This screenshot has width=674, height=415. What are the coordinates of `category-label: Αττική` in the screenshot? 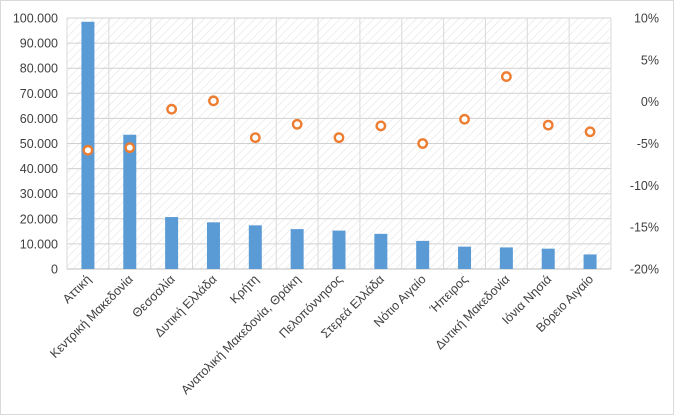 It's located at (77, 289).